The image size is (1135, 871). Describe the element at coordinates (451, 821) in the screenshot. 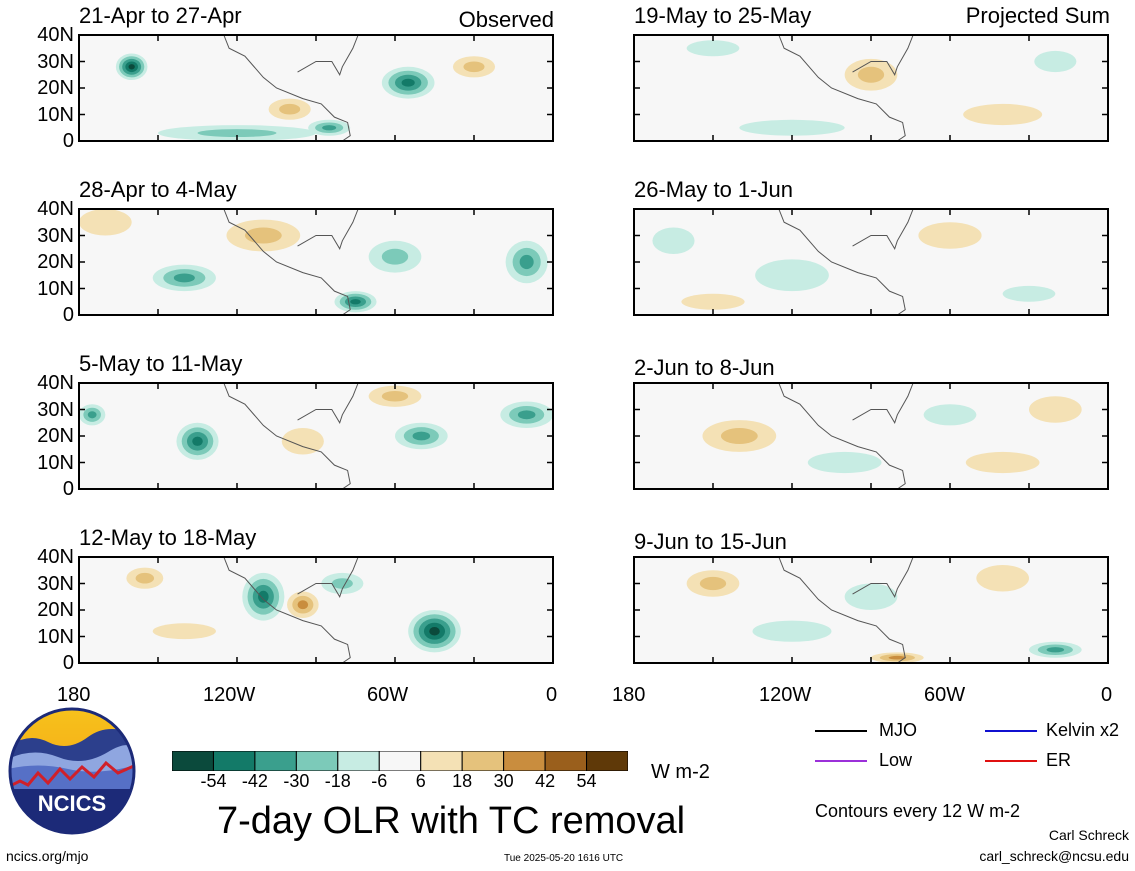

I see `main-title: 7-day OLR with TC removal` at that location.